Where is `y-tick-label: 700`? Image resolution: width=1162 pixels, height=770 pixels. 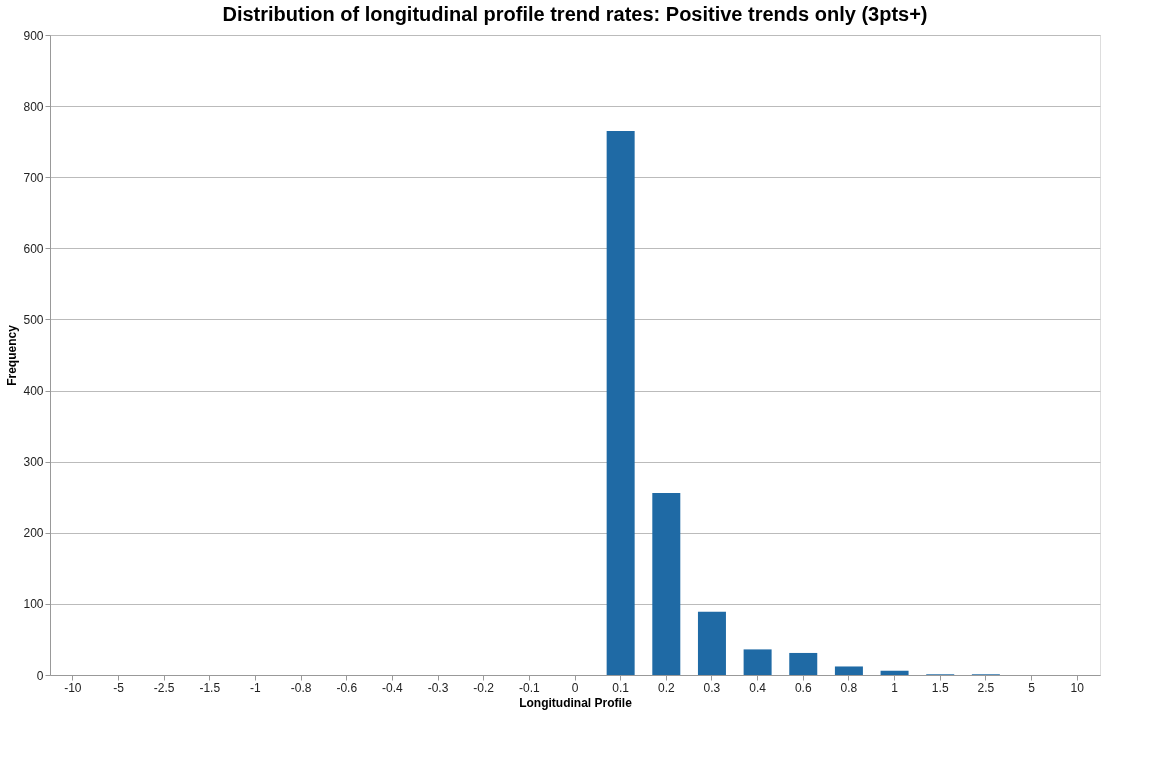 y-tick-label: 700 is located at coordinates (33, 177).